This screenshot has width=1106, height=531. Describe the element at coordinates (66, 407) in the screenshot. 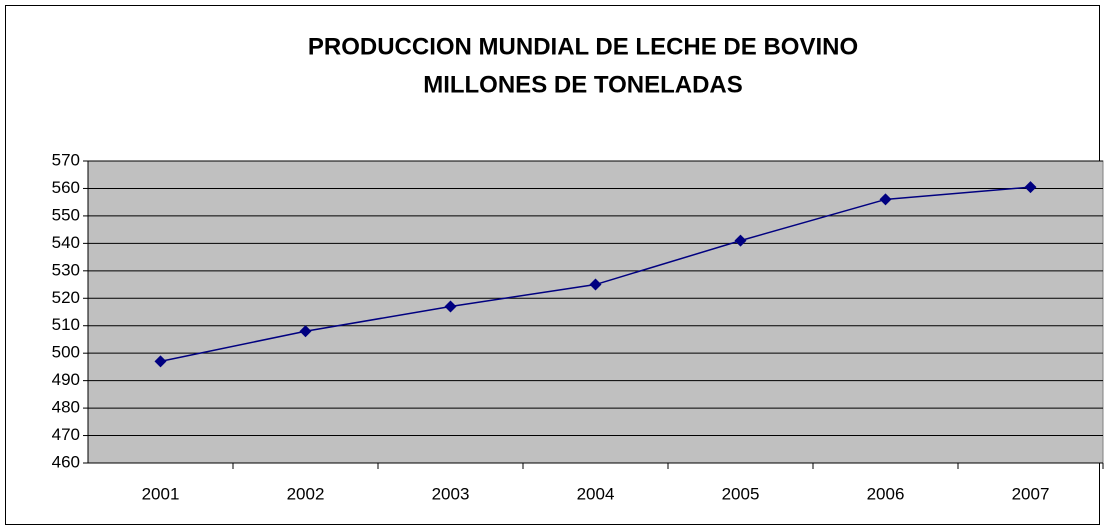

I see `y-tick-label: 480` at that location.